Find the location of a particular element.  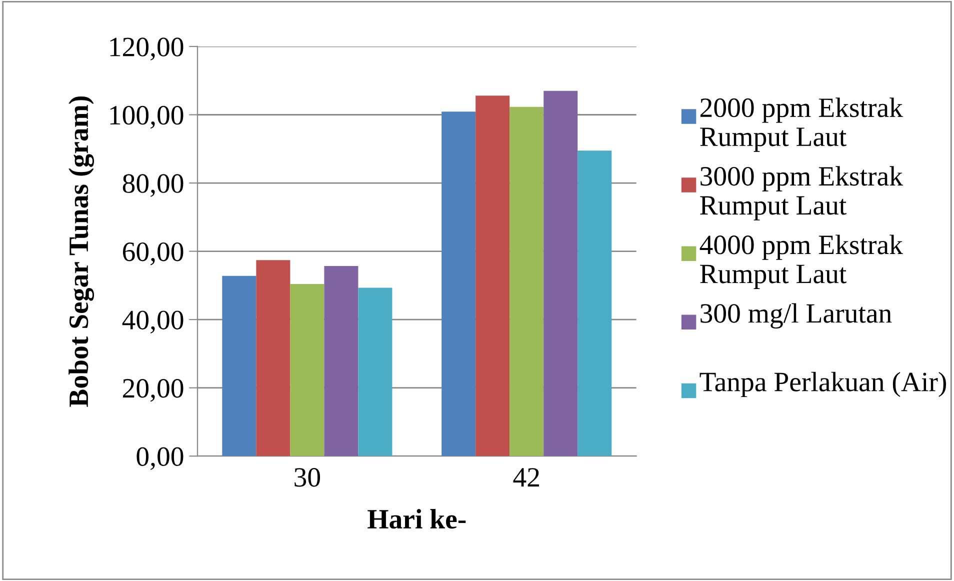

x-tick-label: 30 is located at coordinates (307, 477).